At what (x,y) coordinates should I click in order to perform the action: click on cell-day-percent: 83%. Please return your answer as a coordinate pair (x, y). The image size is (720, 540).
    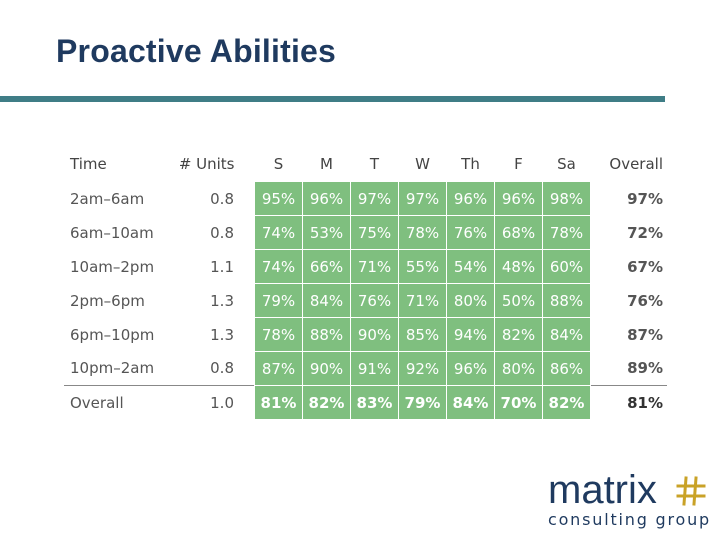
    Looking at the image, I should click on (374, 402).